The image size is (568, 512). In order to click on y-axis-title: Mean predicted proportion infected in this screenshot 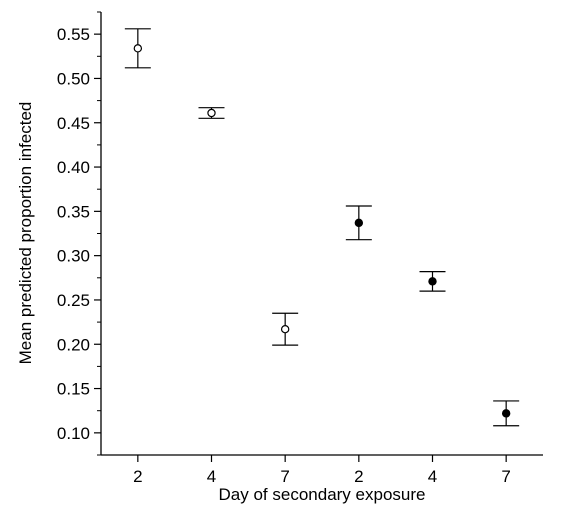, I will do `click(25, 233)`.